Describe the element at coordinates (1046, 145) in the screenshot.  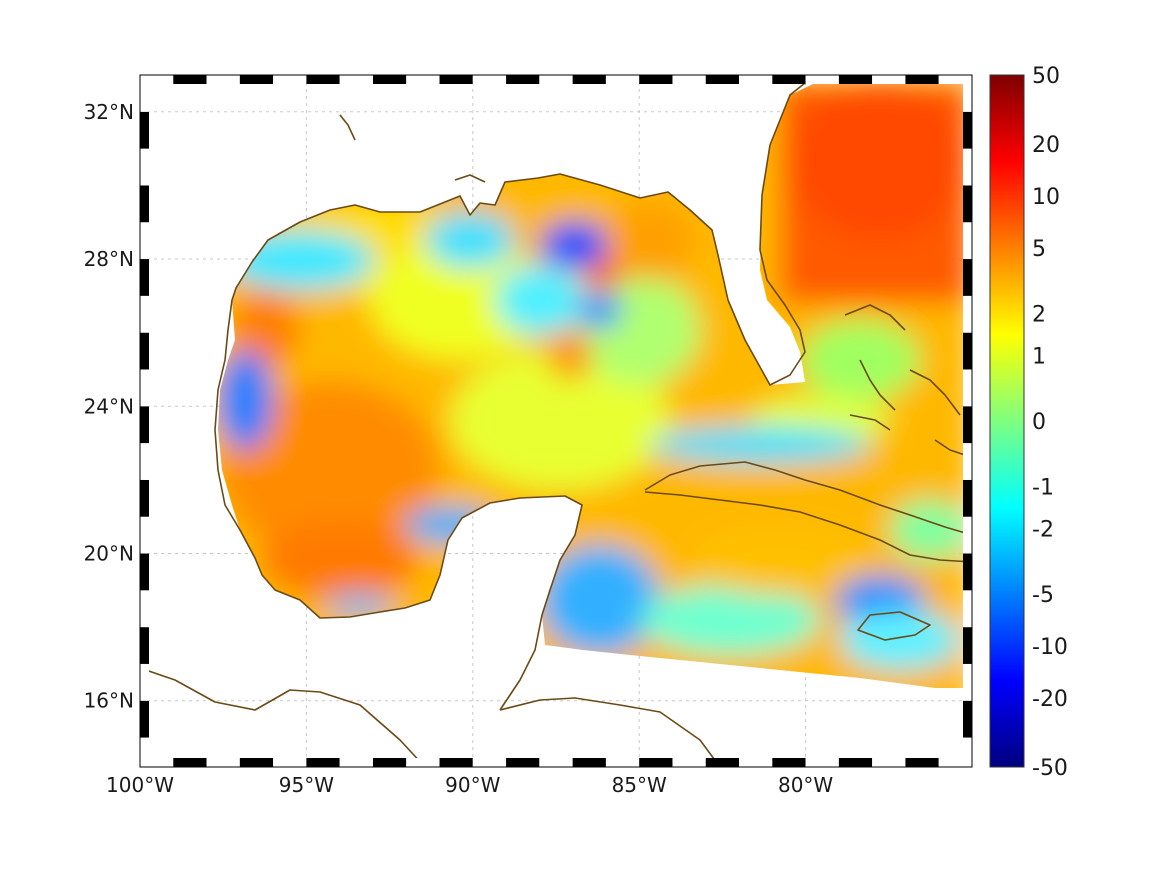
I see `colorbar-tick-label-1: 20` at that location.